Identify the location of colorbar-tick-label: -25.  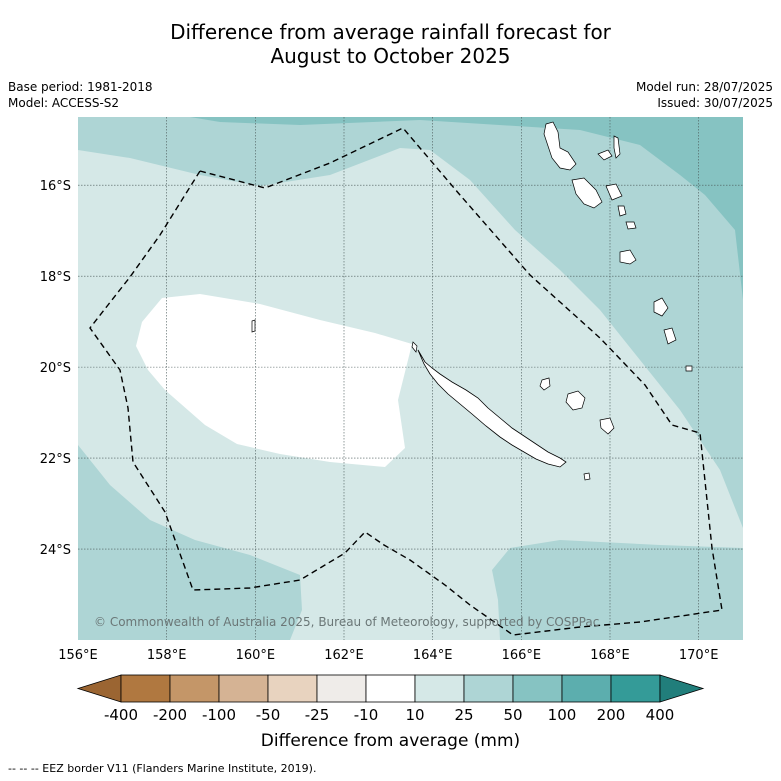
(317, 715).